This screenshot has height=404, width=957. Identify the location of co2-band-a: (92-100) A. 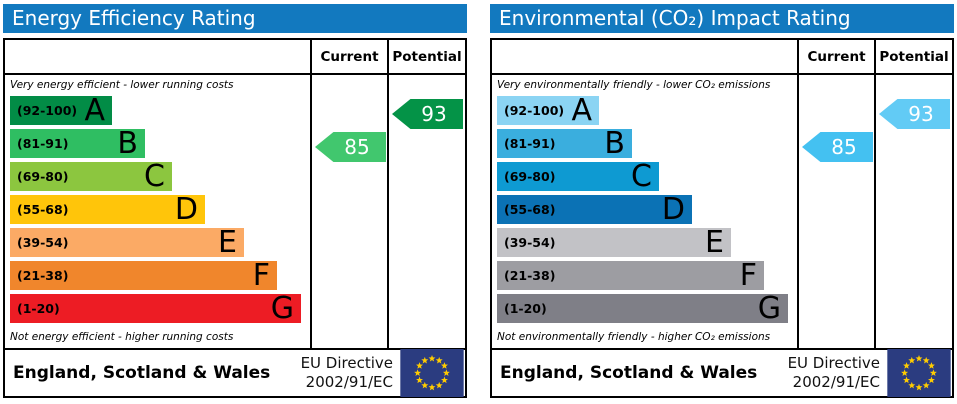
(548, 110).